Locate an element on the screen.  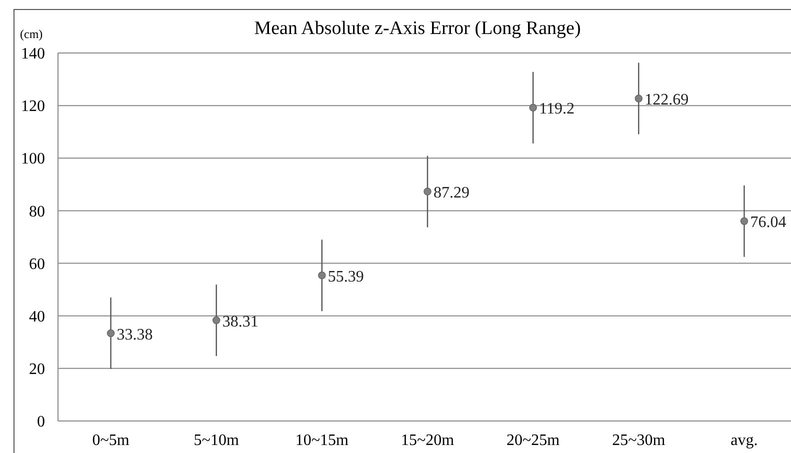
x-tick-label: 25~30m is located at coordinates (639, 440).